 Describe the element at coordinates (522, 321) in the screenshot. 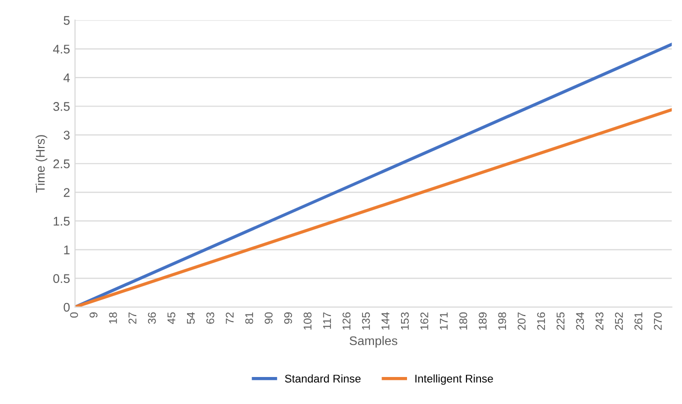

I see `x-tick-label: 207` at that location.